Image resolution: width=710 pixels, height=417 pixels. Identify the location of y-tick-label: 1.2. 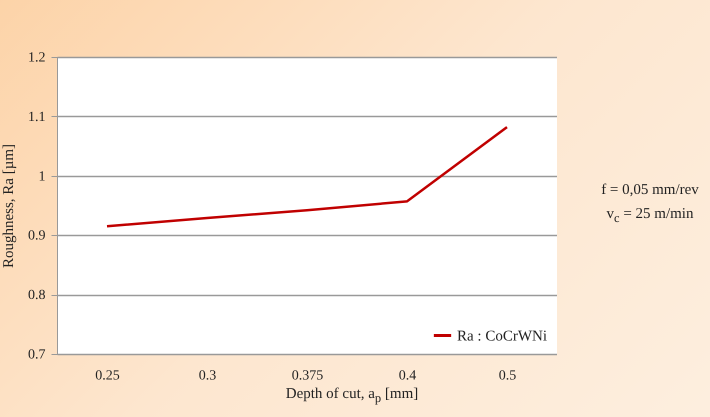
(37, 58).